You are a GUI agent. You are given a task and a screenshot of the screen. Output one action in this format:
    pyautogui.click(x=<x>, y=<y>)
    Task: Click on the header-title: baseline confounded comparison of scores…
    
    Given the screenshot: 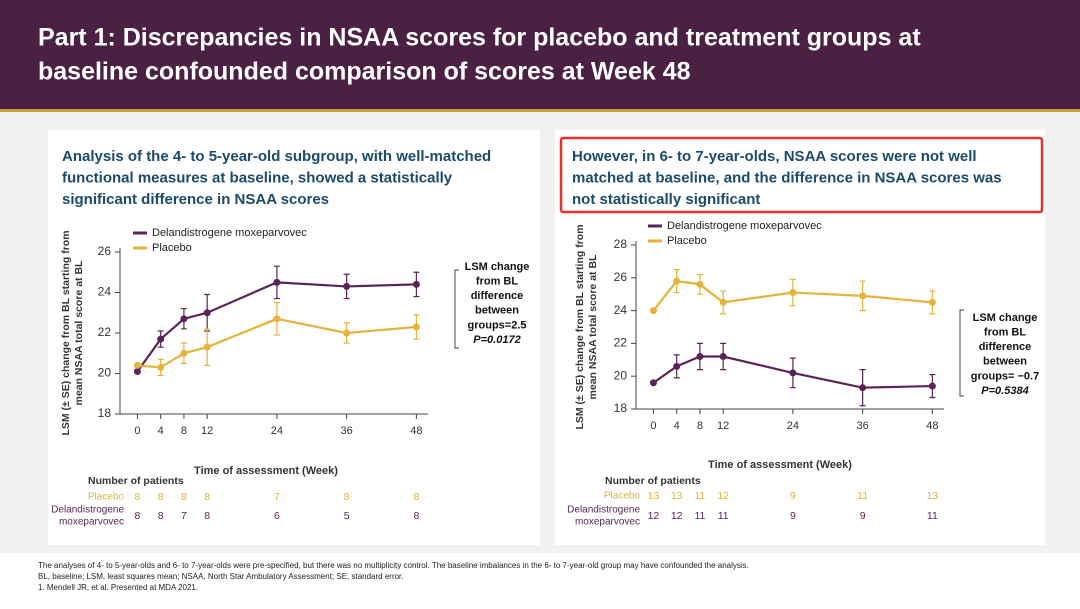 What is the action you would take?
    pyautogui.click(x=364, y=72)
    